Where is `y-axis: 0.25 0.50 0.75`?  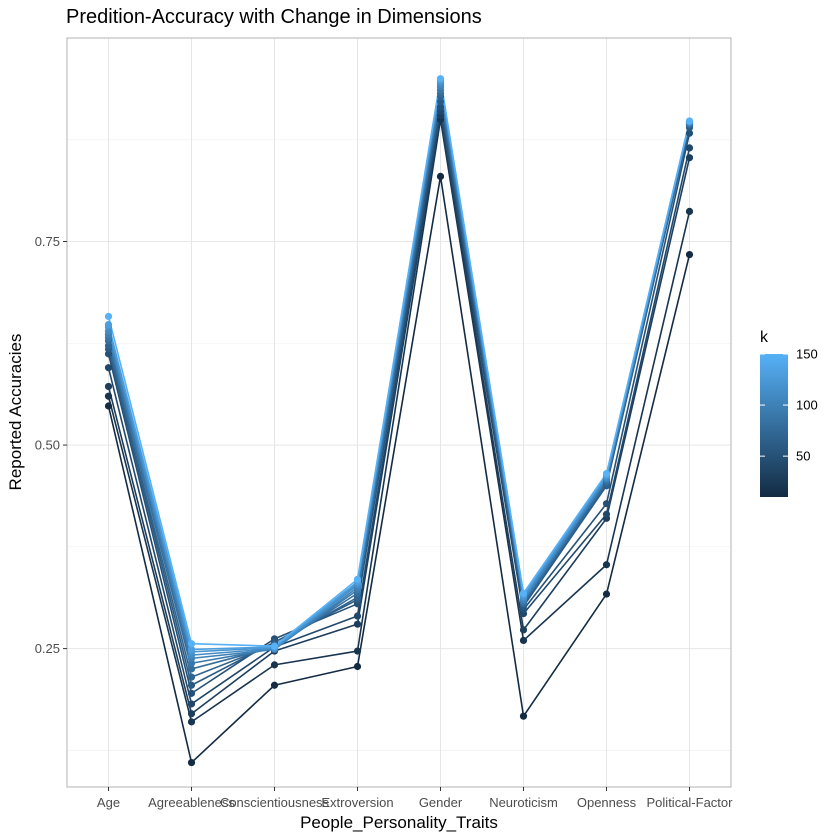 y-axis: 0.25 0.50 0.75 is located at coordinates (51, 445).